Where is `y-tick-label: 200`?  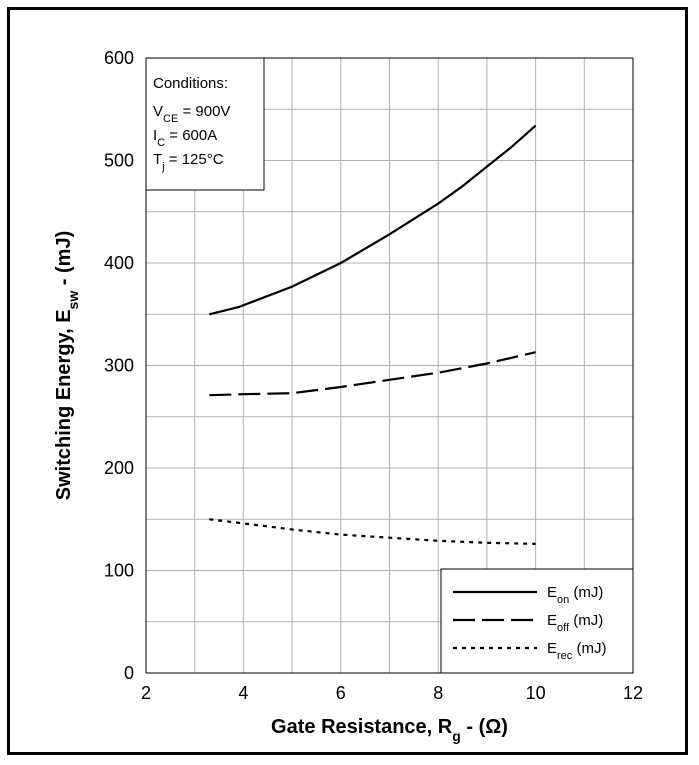
y-tick-label: 200 is located at coordinates (119, 468).